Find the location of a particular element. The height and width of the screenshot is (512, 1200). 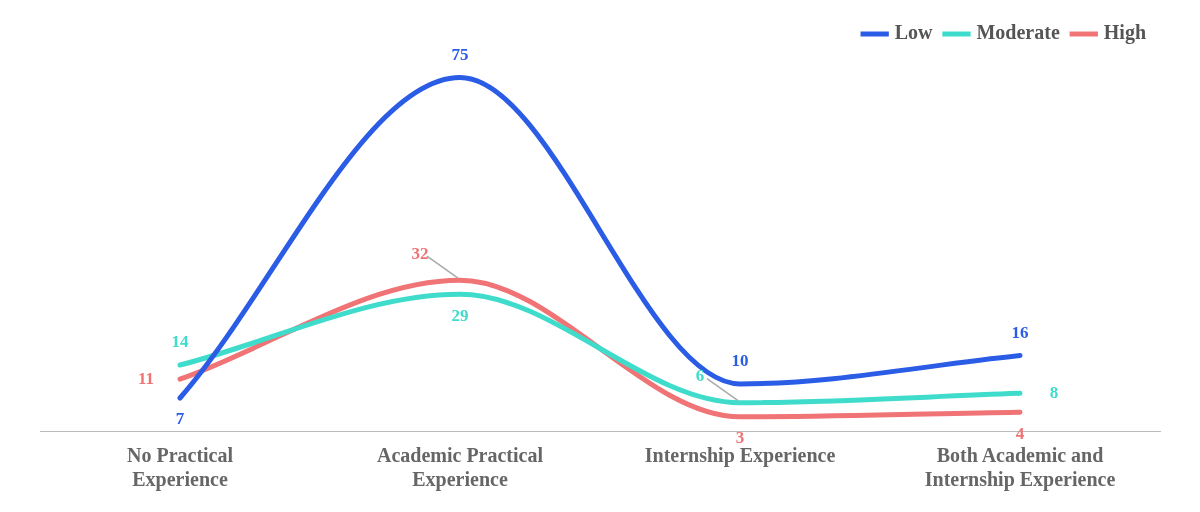

x-tick-label: Academic Practical Experience is located at coordinates (460, 468).